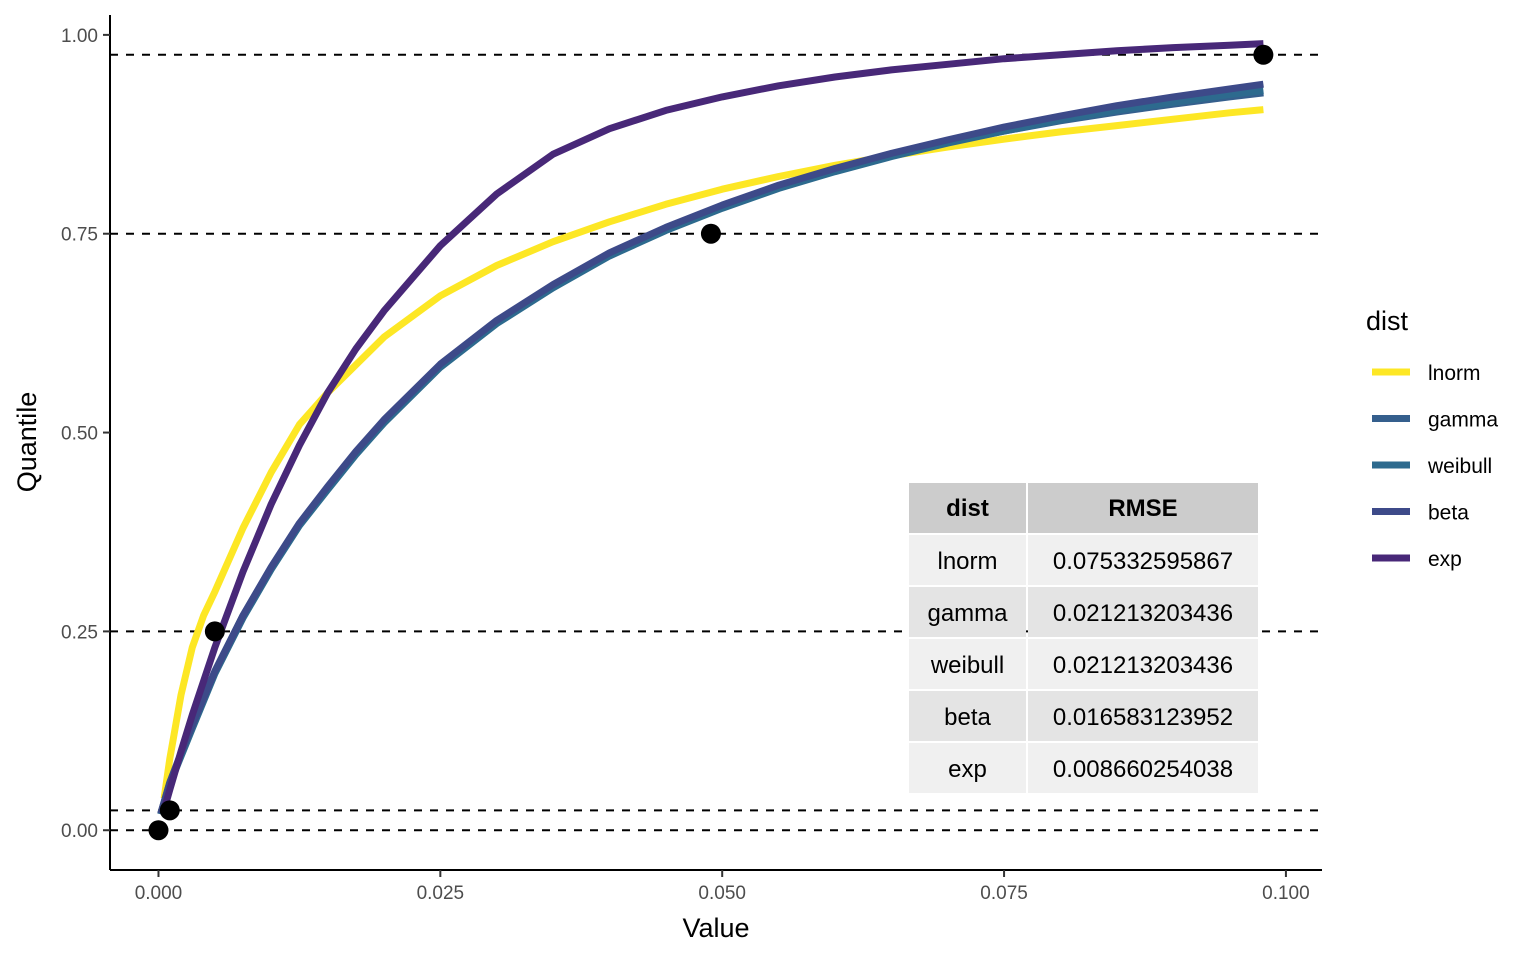 This screenshot has width=1536, height=960. I want to click on x-tick-label: 0.025, so click(441, 893).